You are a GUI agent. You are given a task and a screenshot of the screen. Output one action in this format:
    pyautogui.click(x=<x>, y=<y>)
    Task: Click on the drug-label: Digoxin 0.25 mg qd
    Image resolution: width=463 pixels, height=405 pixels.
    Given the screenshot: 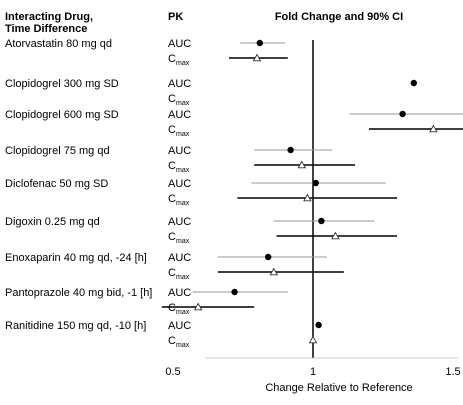 What is the action you would take?
    pyautogui.click(x=52, y=222)
    